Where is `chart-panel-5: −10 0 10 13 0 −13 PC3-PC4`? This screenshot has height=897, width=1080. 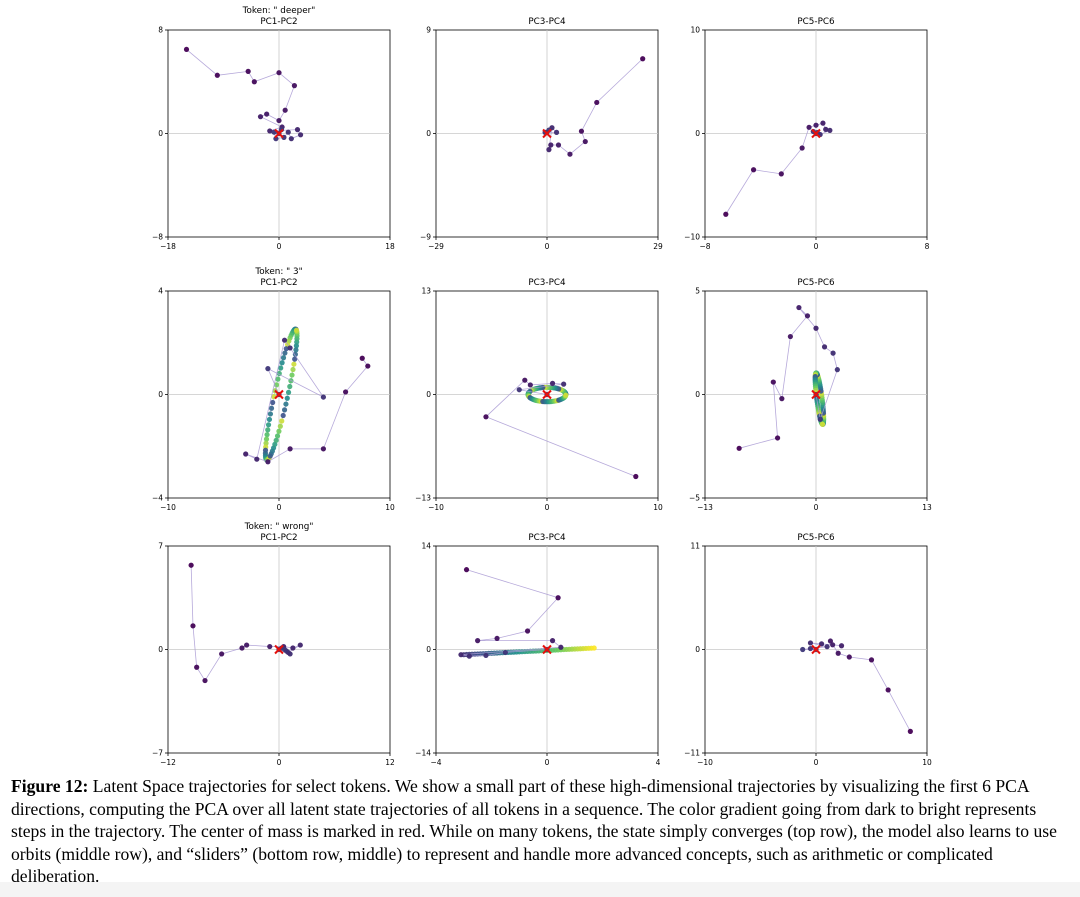
chart-panel-5: −10 0 10 13 0 −13 PC3-PC4 is located at coordinates (539, 395).